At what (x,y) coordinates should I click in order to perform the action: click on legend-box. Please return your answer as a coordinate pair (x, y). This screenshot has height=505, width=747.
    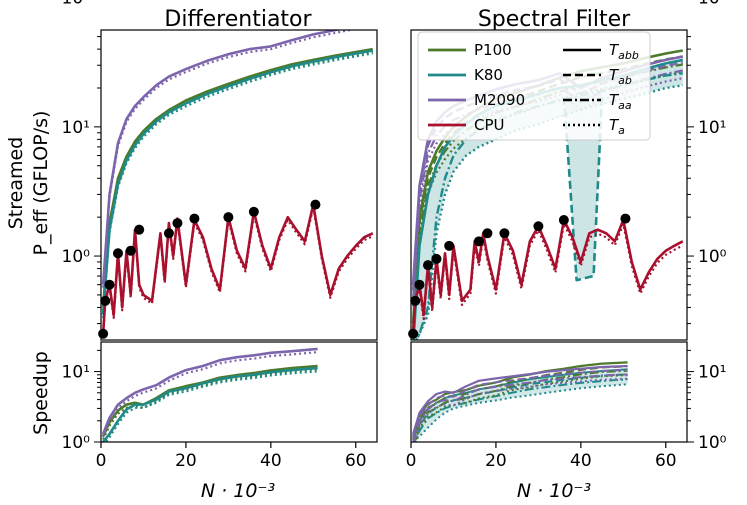
    Looking at the image, I should click on (534, 86).